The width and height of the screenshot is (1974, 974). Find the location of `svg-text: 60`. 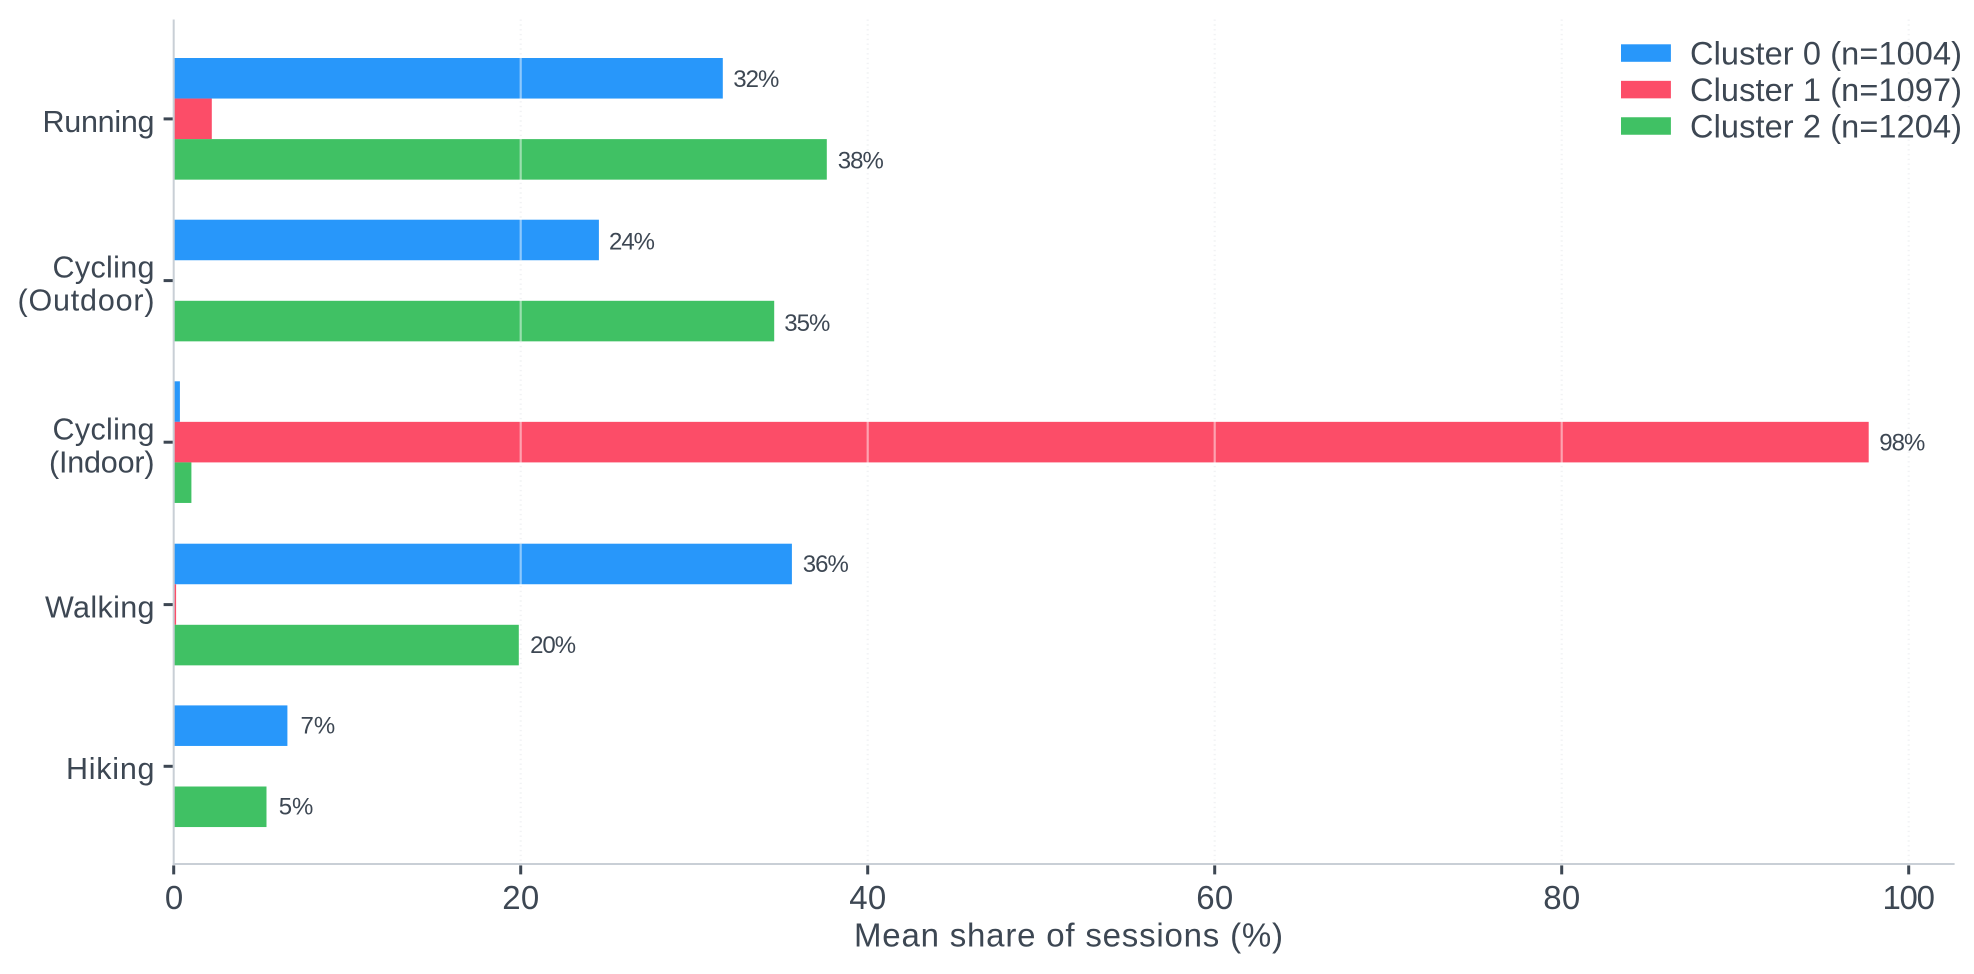

svg-text: 60 is located at coordinates (1214, 897).